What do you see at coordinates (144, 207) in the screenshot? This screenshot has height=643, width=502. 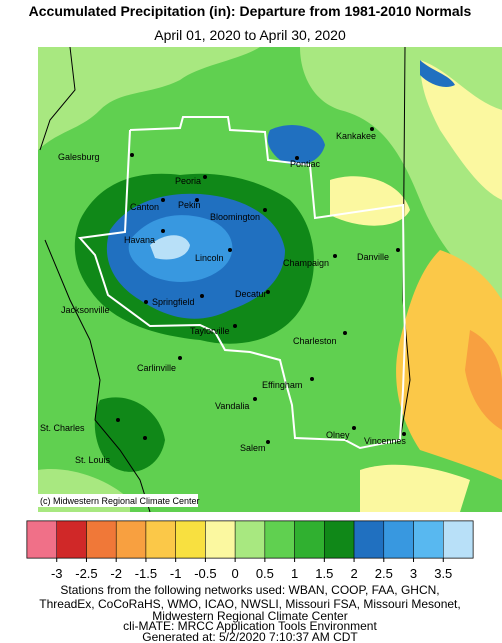 I see `city-label: Canton` at bounding box center [144, 207].